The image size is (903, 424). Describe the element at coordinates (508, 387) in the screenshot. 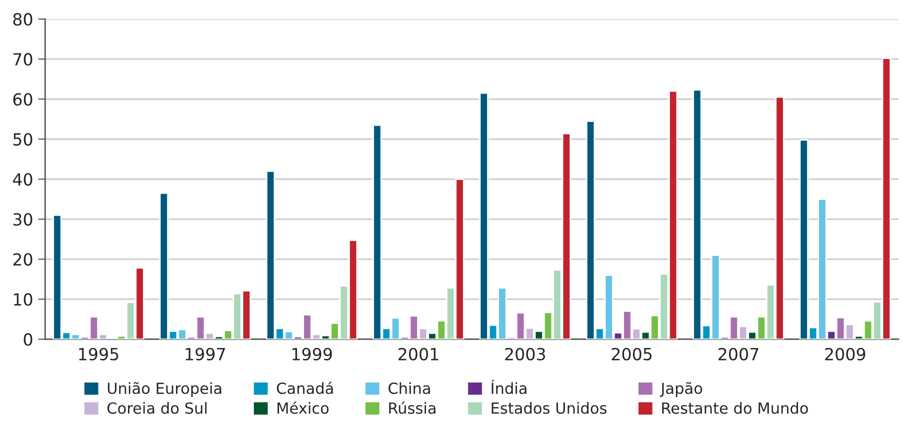

I see `legend-label: Índia` at that location.